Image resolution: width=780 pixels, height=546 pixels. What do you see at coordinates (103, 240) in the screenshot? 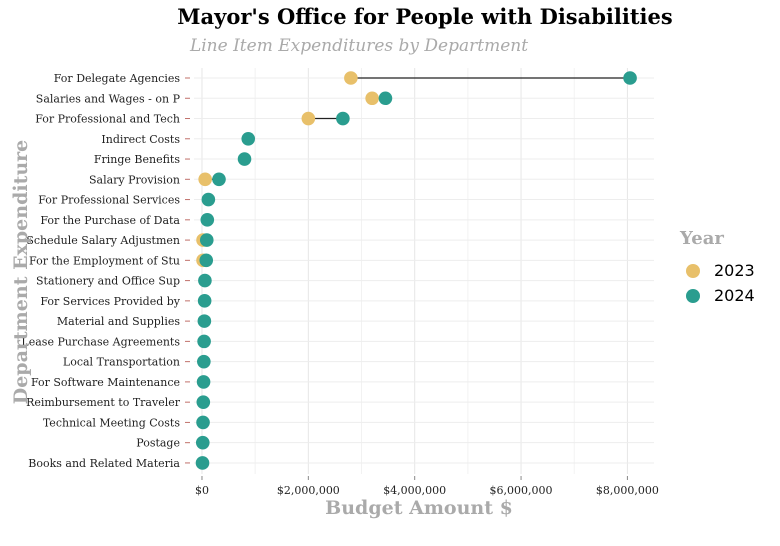
I see `y-tick-label-8: Schedule Salary Adjustmen` at bounding box center [103, 240].